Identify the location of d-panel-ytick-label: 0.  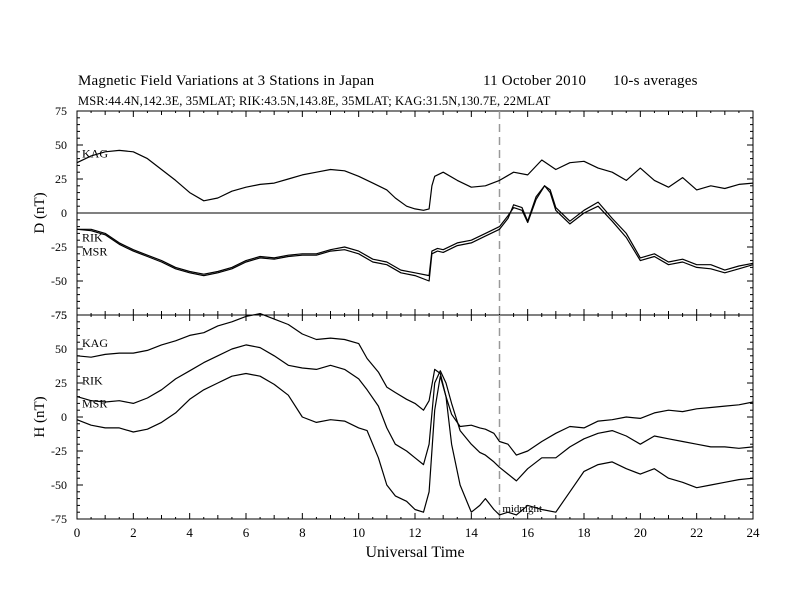
(64, 213).